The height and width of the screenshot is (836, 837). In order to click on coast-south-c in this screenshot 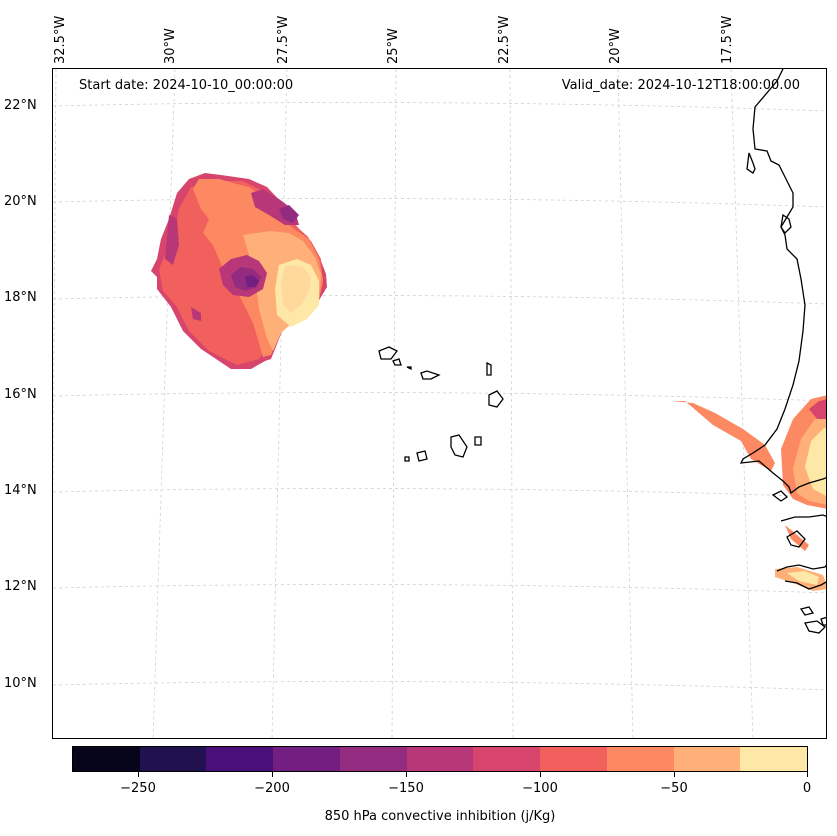, I will do `click(801, 568)`.